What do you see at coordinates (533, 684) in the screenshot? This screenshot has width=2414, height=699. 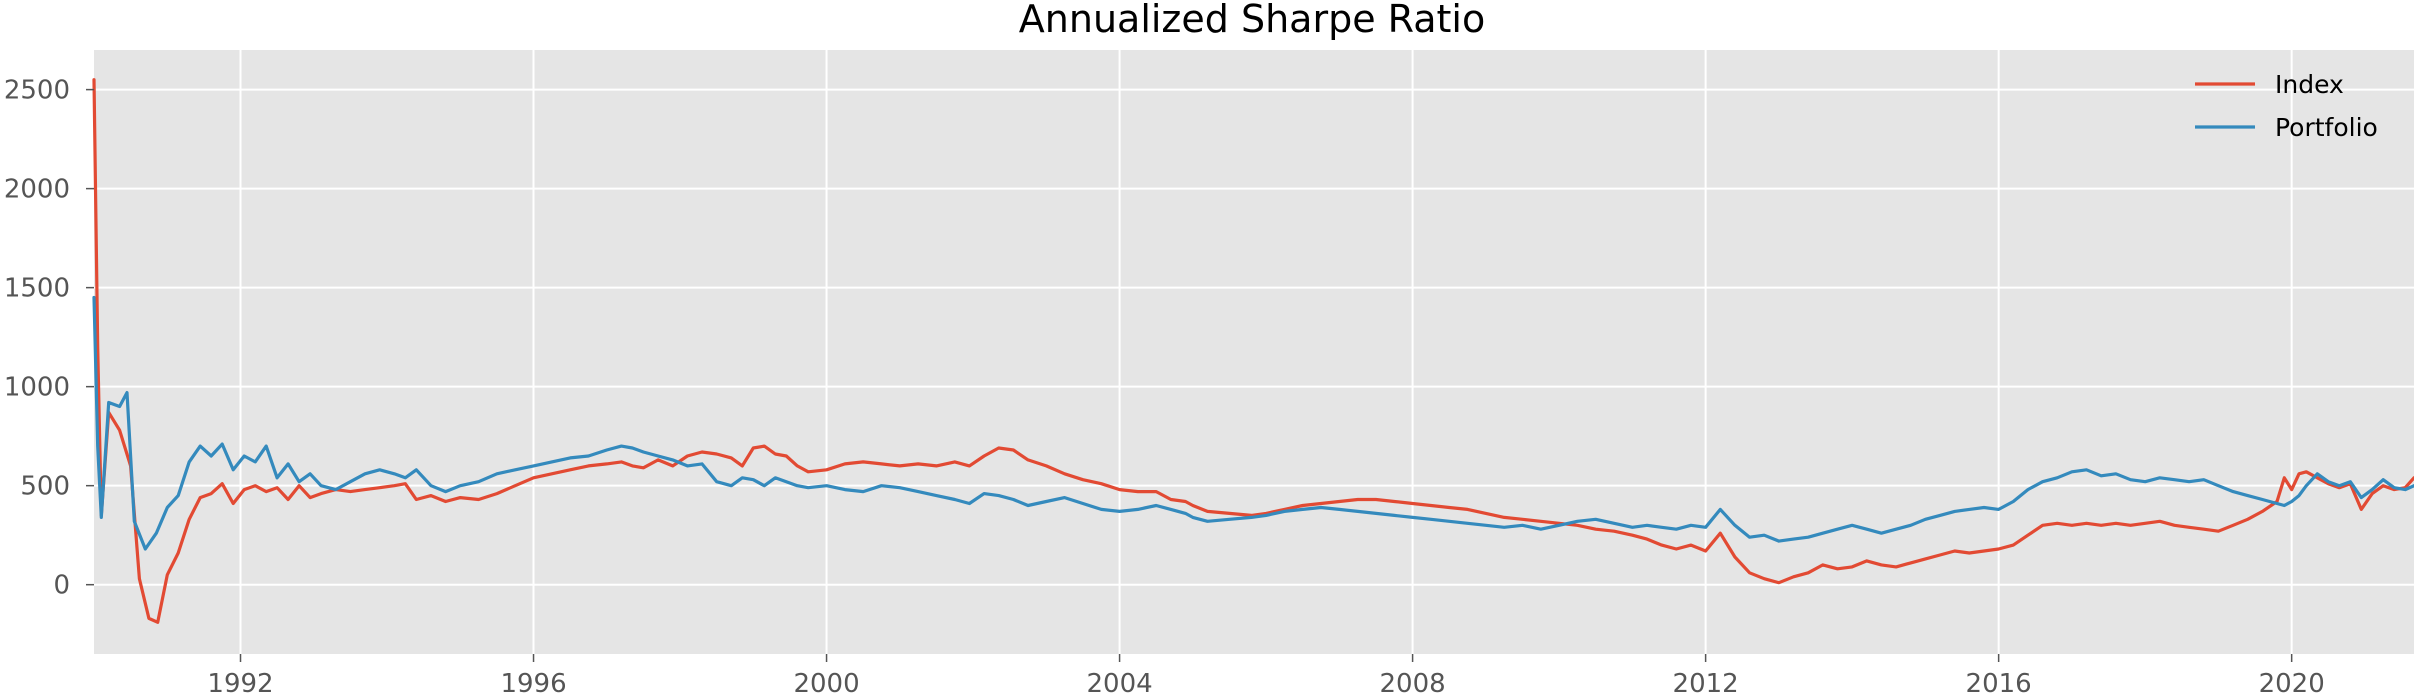 I see `x-tick-label: 1996` at bounding box center [533, 684].